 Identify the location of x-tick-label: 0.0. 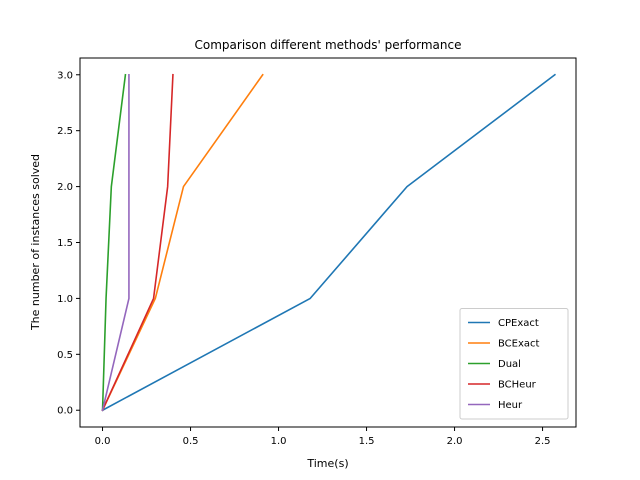
(103, 441).